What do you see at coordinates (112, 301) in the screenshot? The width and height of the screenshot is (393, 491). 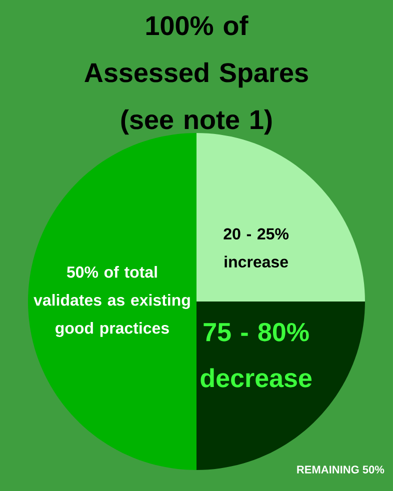 I see `slice-label: 50% of total validates as existing good practices` at bounding box center [112, 301].